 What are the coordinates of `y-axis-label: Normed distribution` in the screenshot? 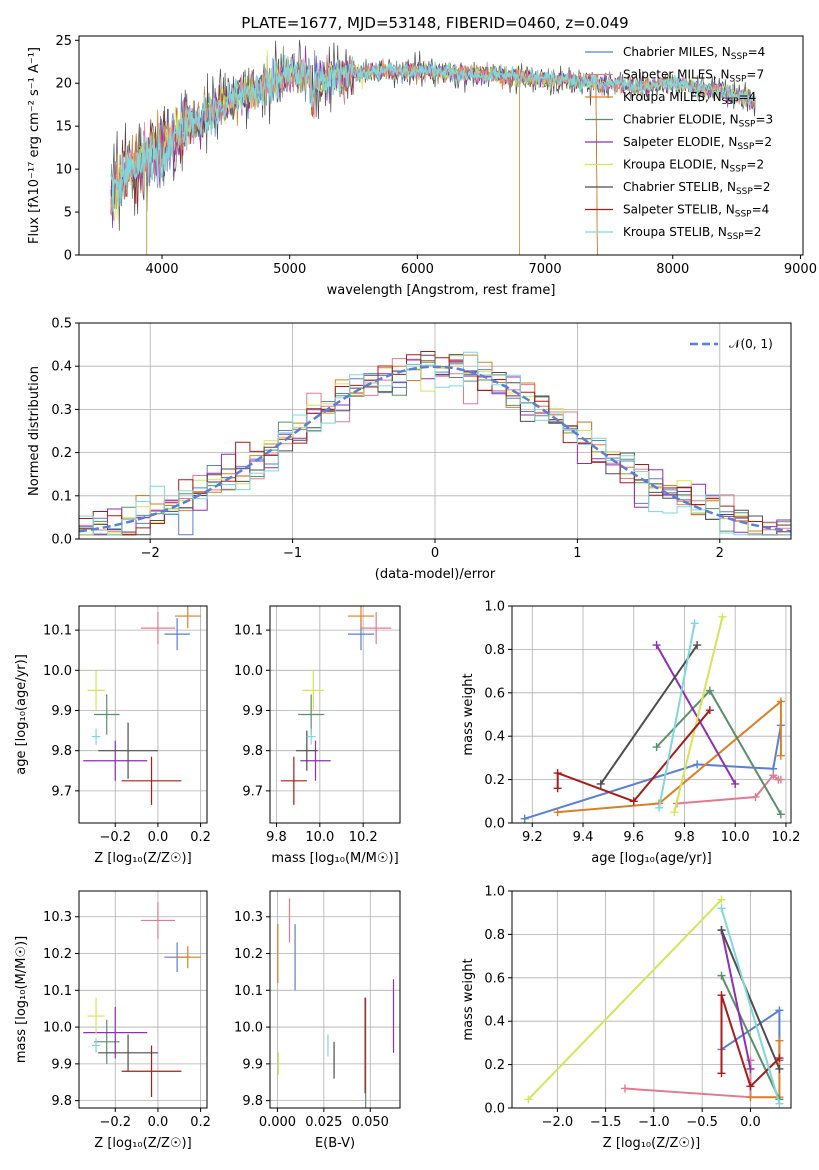 It's located at (34, 431).